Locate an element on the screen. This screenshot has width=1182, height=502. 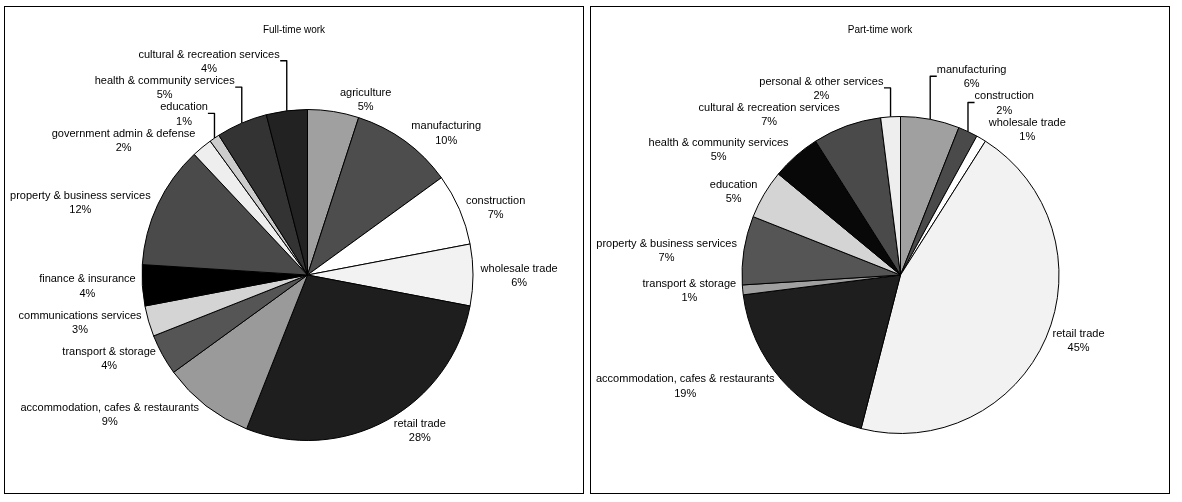
chart-title: Part-time work is located at coordinates (880, 30).